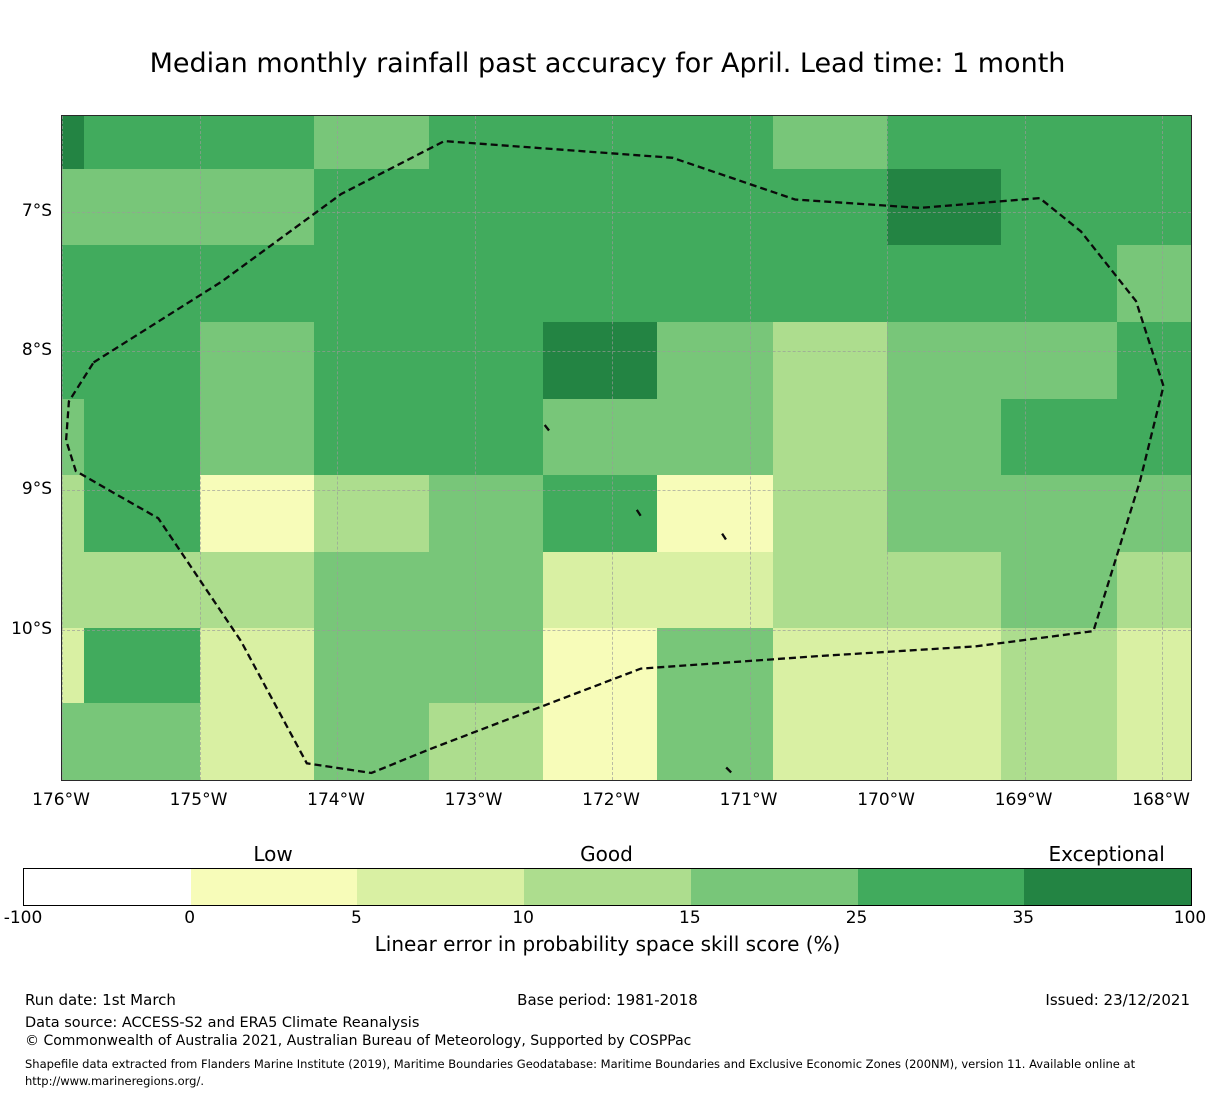 This screenshot has height=1095, width=1215. I want to click on colorbar-skill-label: Low, so click(273, 854).